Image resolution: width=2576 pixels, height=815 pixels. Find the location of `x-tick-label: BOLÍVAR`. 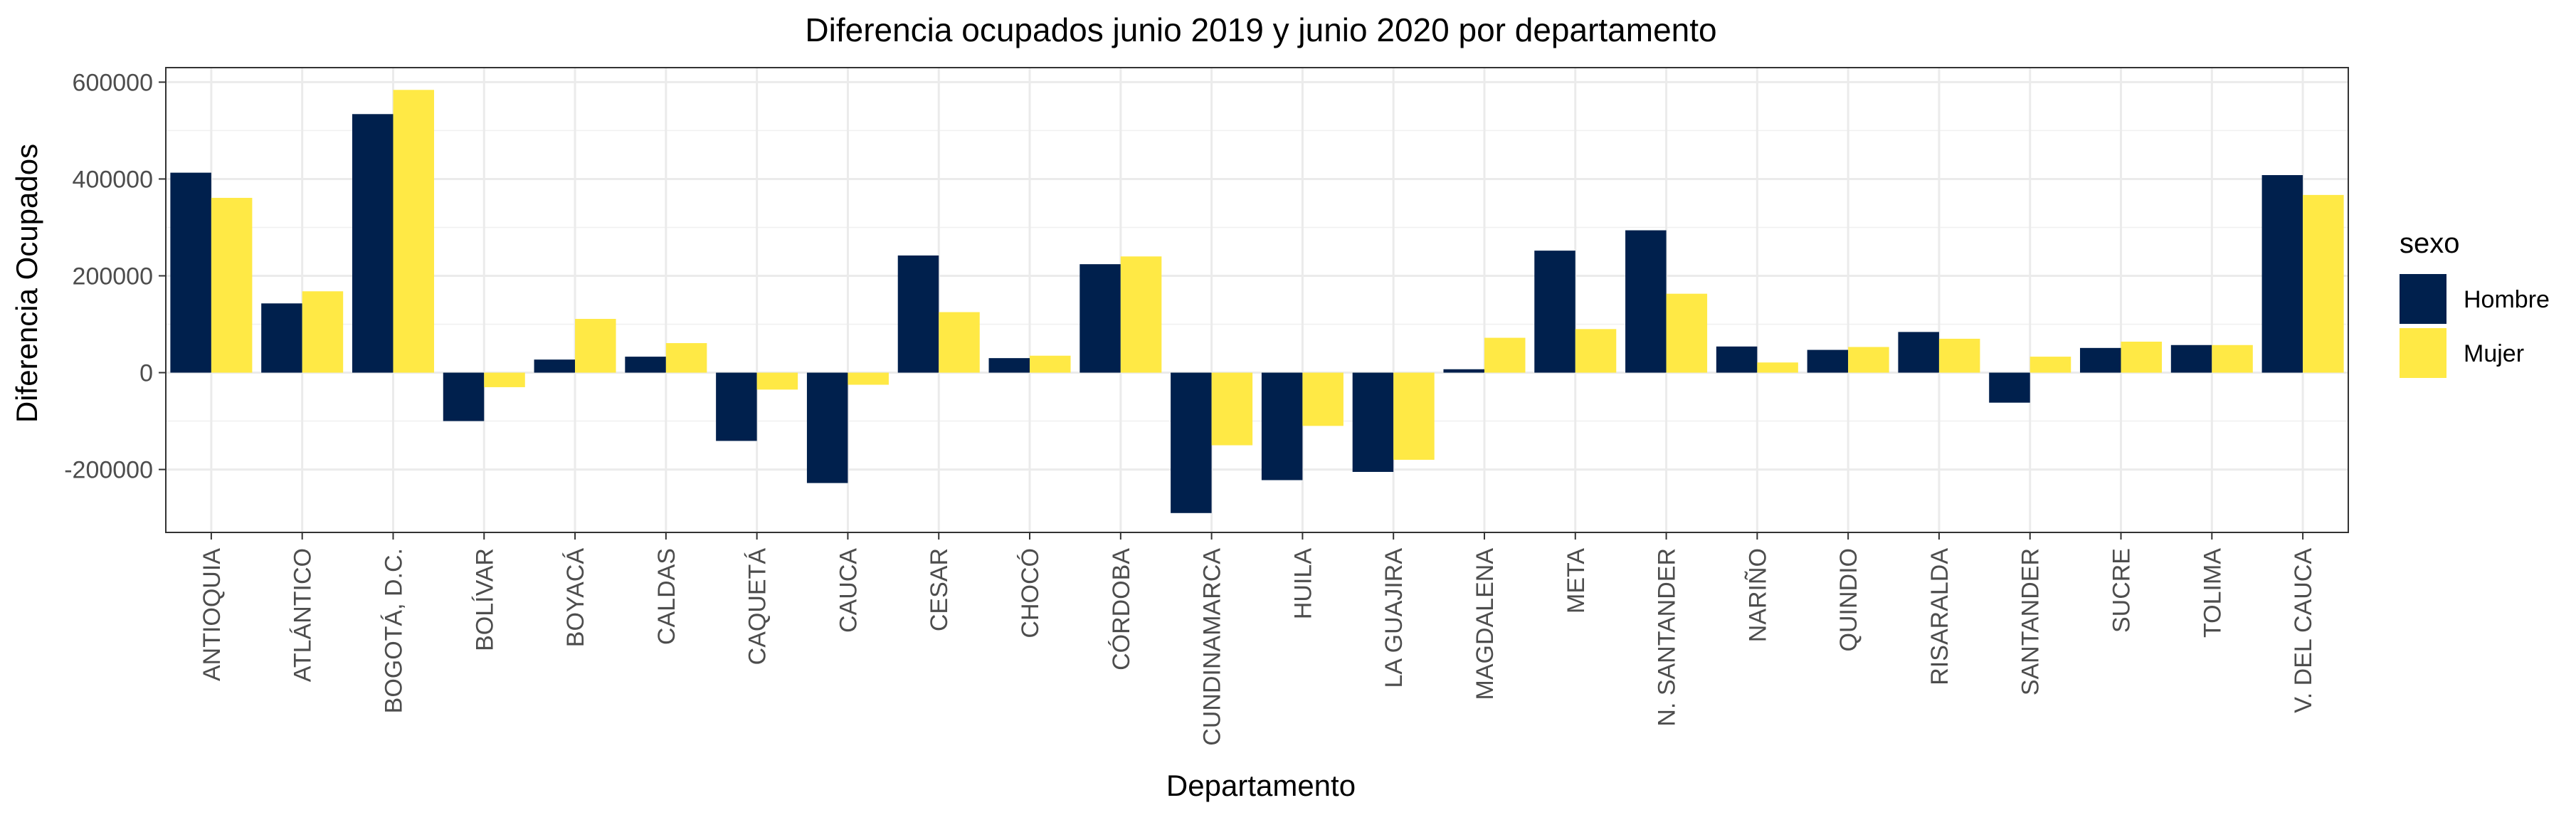

x-tick-label: BOLÍVAR is located at coordinates (484, 599).